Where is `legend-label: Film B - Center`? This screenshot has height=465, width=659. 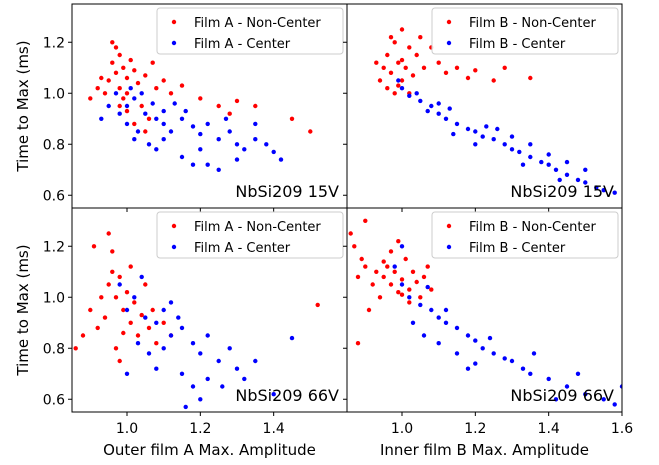 legend-label: Film B - Center is located at coordinates (517, 248).